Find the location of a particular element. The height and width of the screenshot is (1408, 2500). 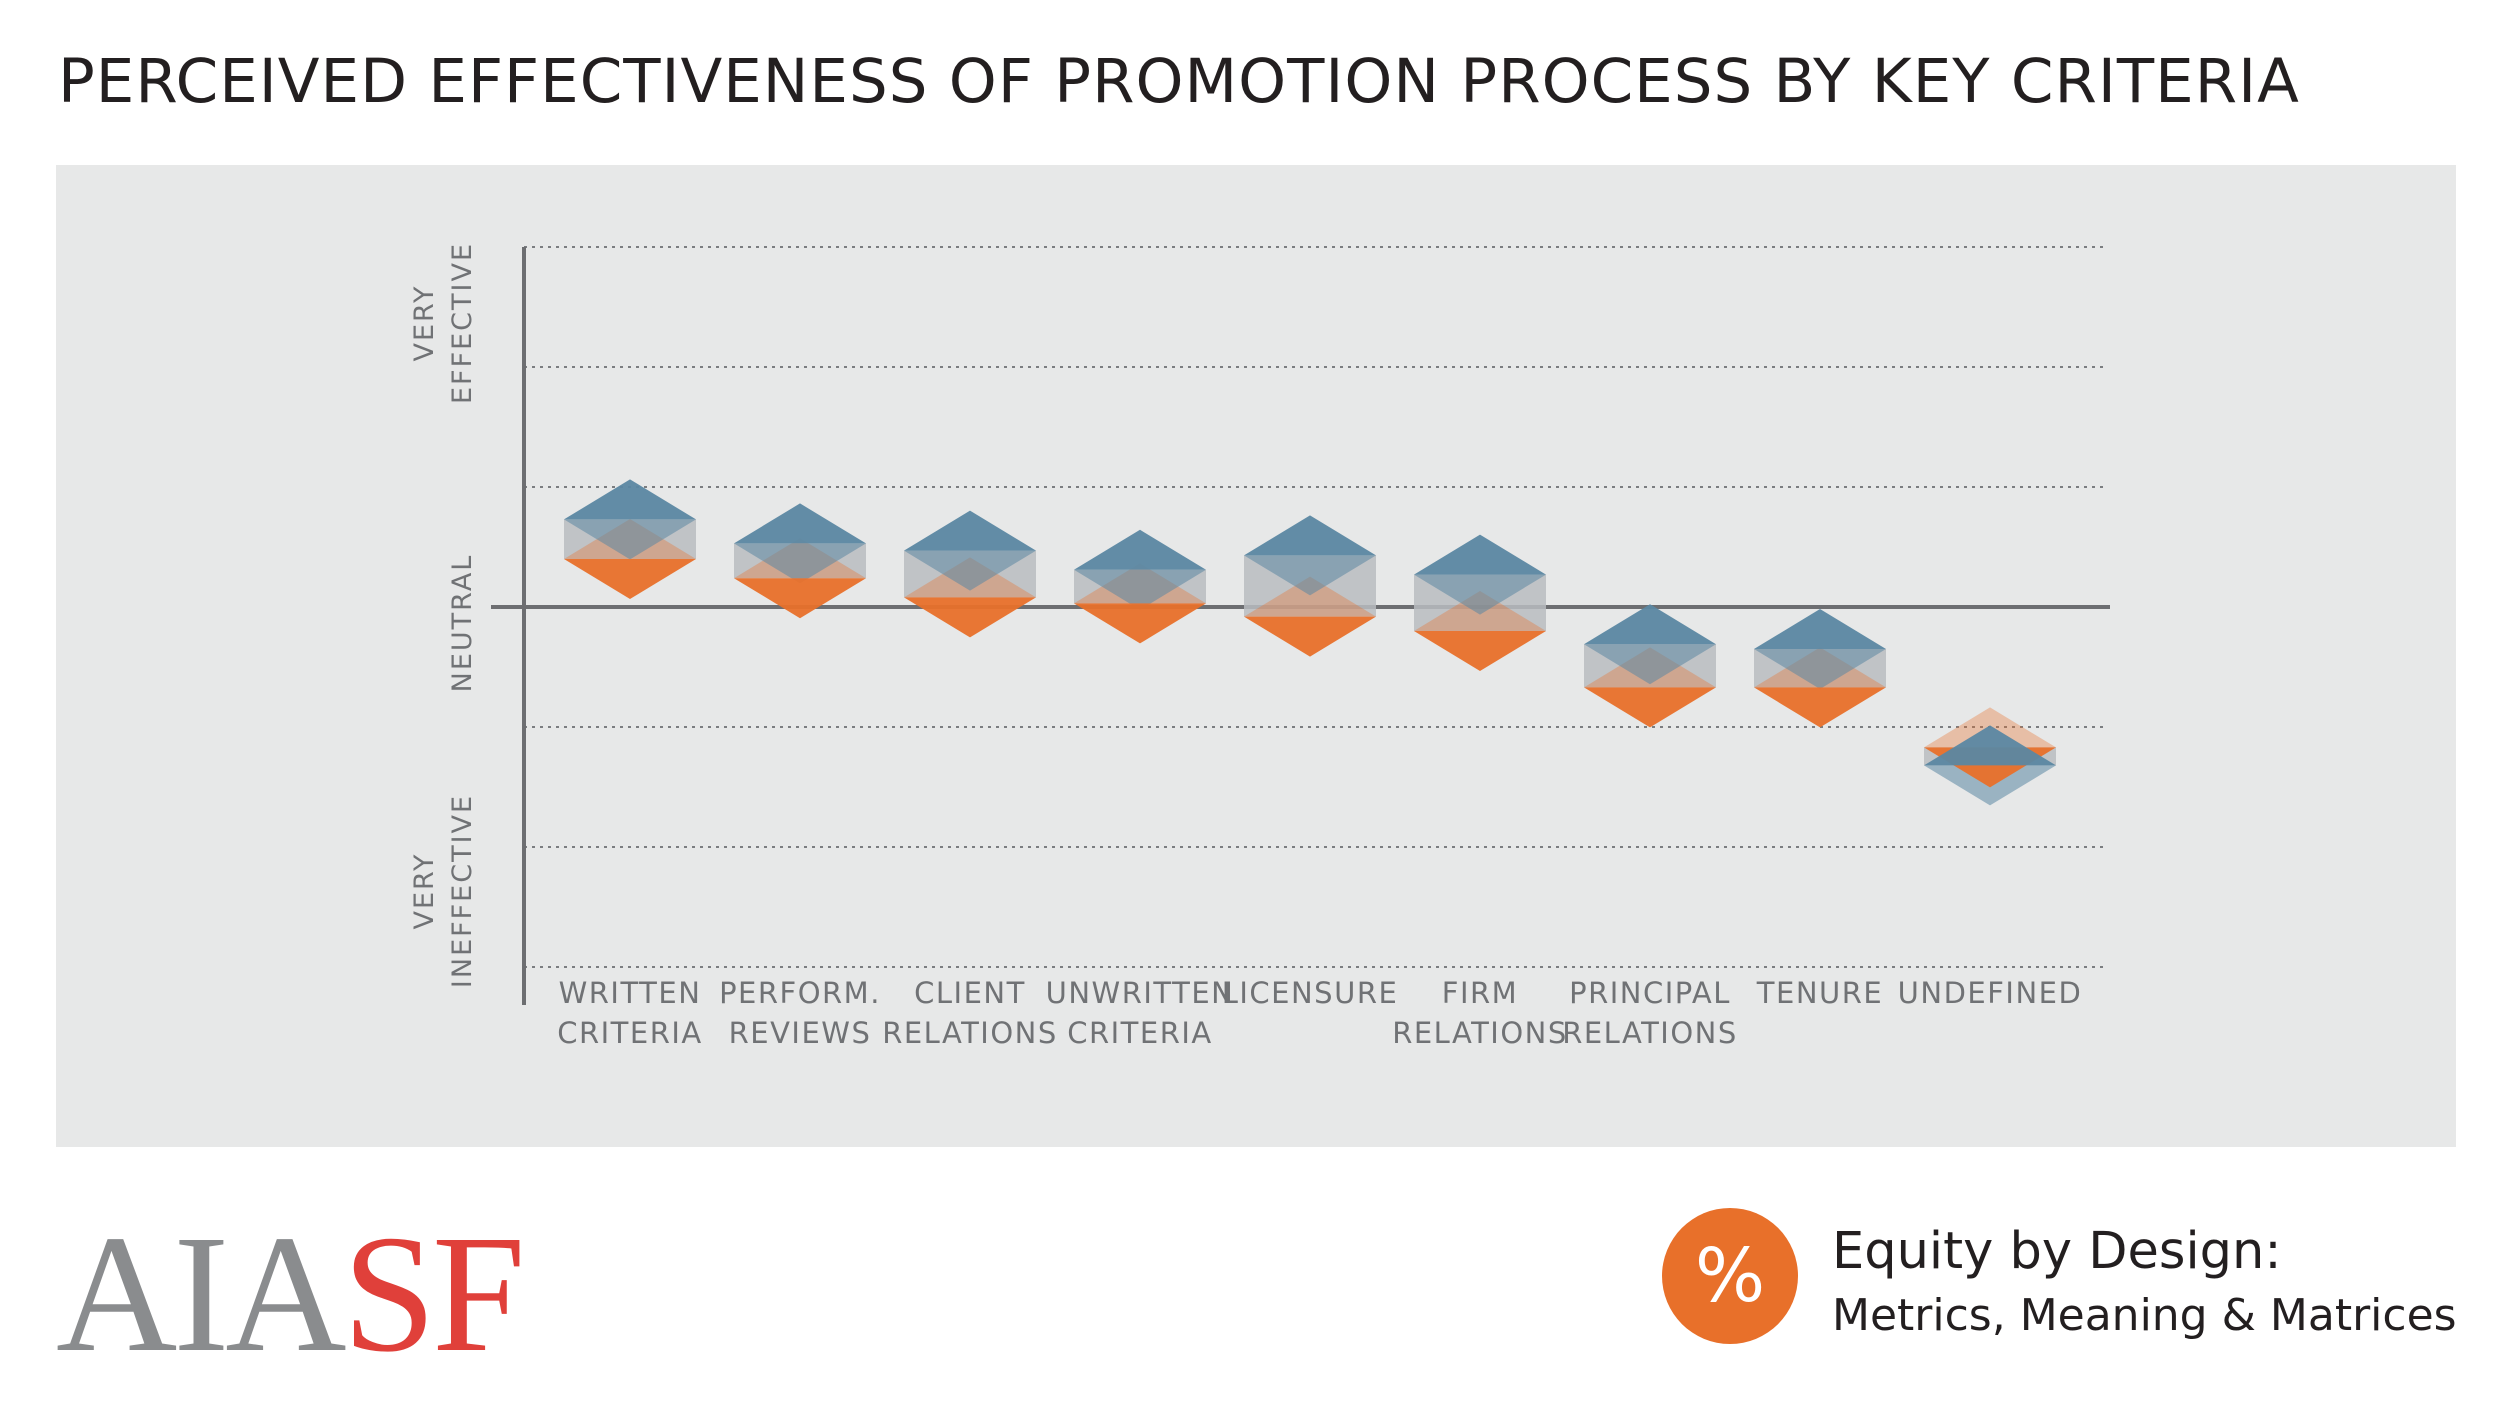

y-axis-label: NEUTRAL is located at coordinates (462, 623).